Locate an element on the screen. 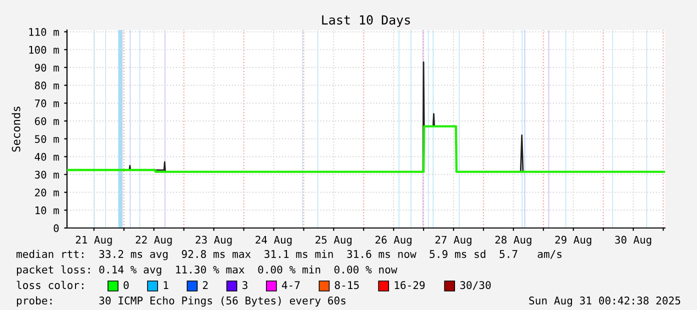 Image resolution: width=697 pixels, height=310 pixels. x-tick-label: 28 Aug is located at coordinates (513, 241).